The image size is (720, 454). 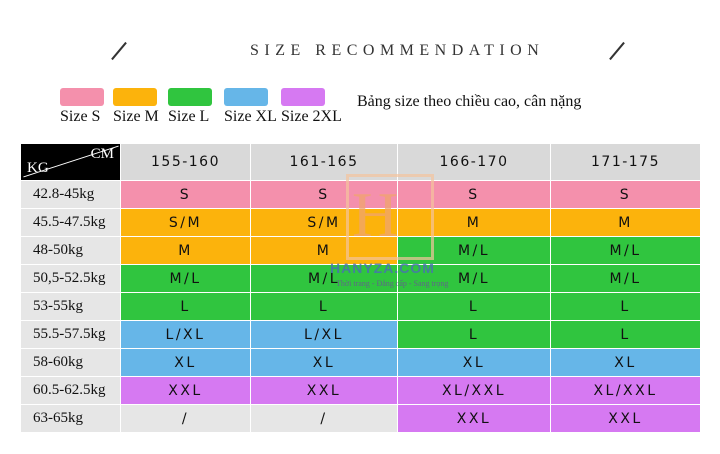 What do you see at coordinates (119, 51) in the screenshot?
I see `title-slash-left` at bounding box center [119, 51].